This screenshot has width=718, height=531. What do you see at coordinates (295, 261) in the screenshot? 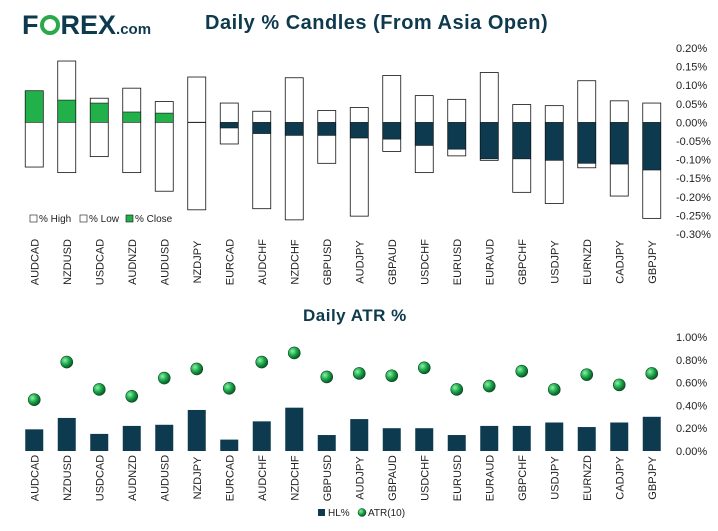
I see `candle-x-tick-label: NZDCHF` at bounding box center [295, 261].